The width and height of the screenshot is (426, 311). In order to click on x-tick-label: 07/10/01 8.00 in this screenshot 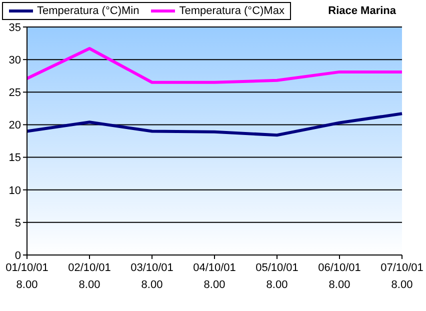, I will do `click(402, 276)`.